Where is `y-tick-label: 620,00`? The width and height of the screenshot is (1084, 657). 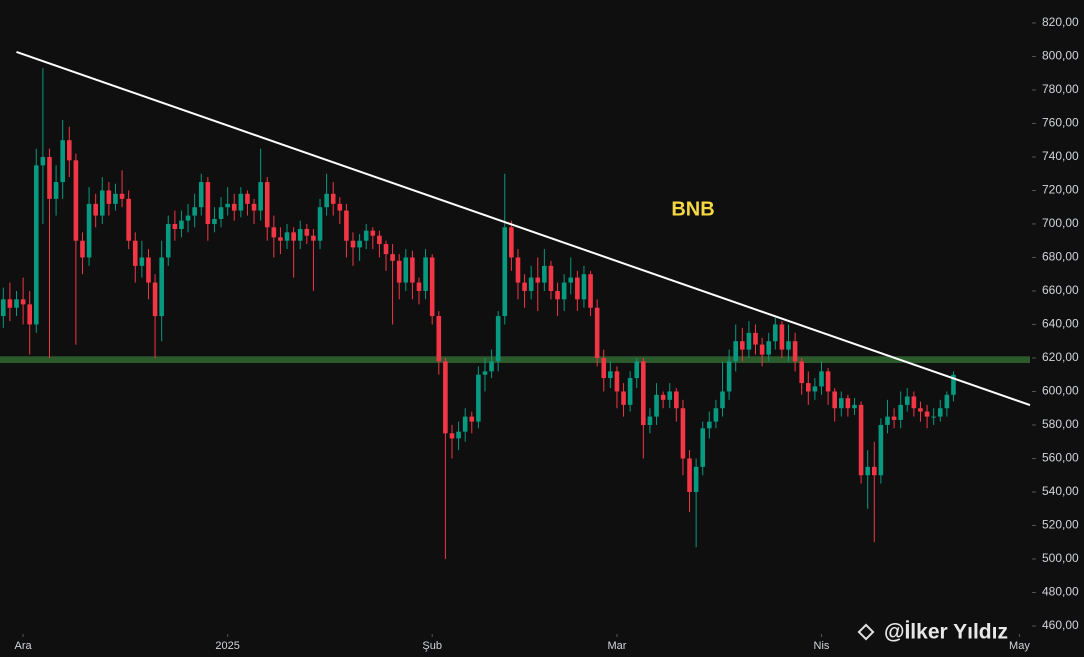
y-tick-label: 620,00 is located at coordinates (1060, 357).